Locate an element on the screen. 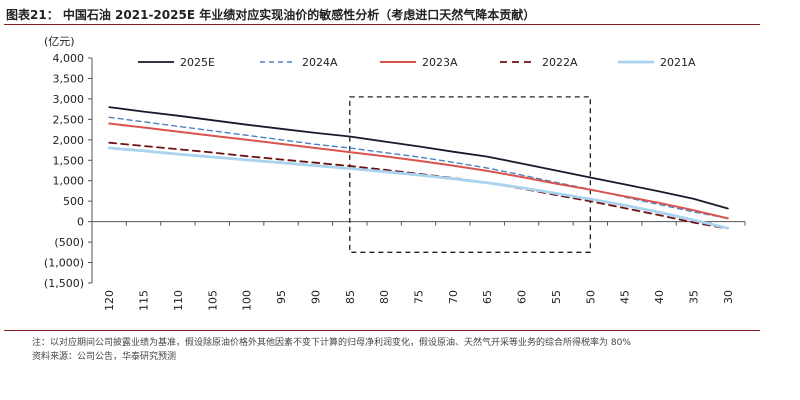 This screenshot has height=400, width=800. y-axis-unit: (亿元) is located at coordinates (59, 41).